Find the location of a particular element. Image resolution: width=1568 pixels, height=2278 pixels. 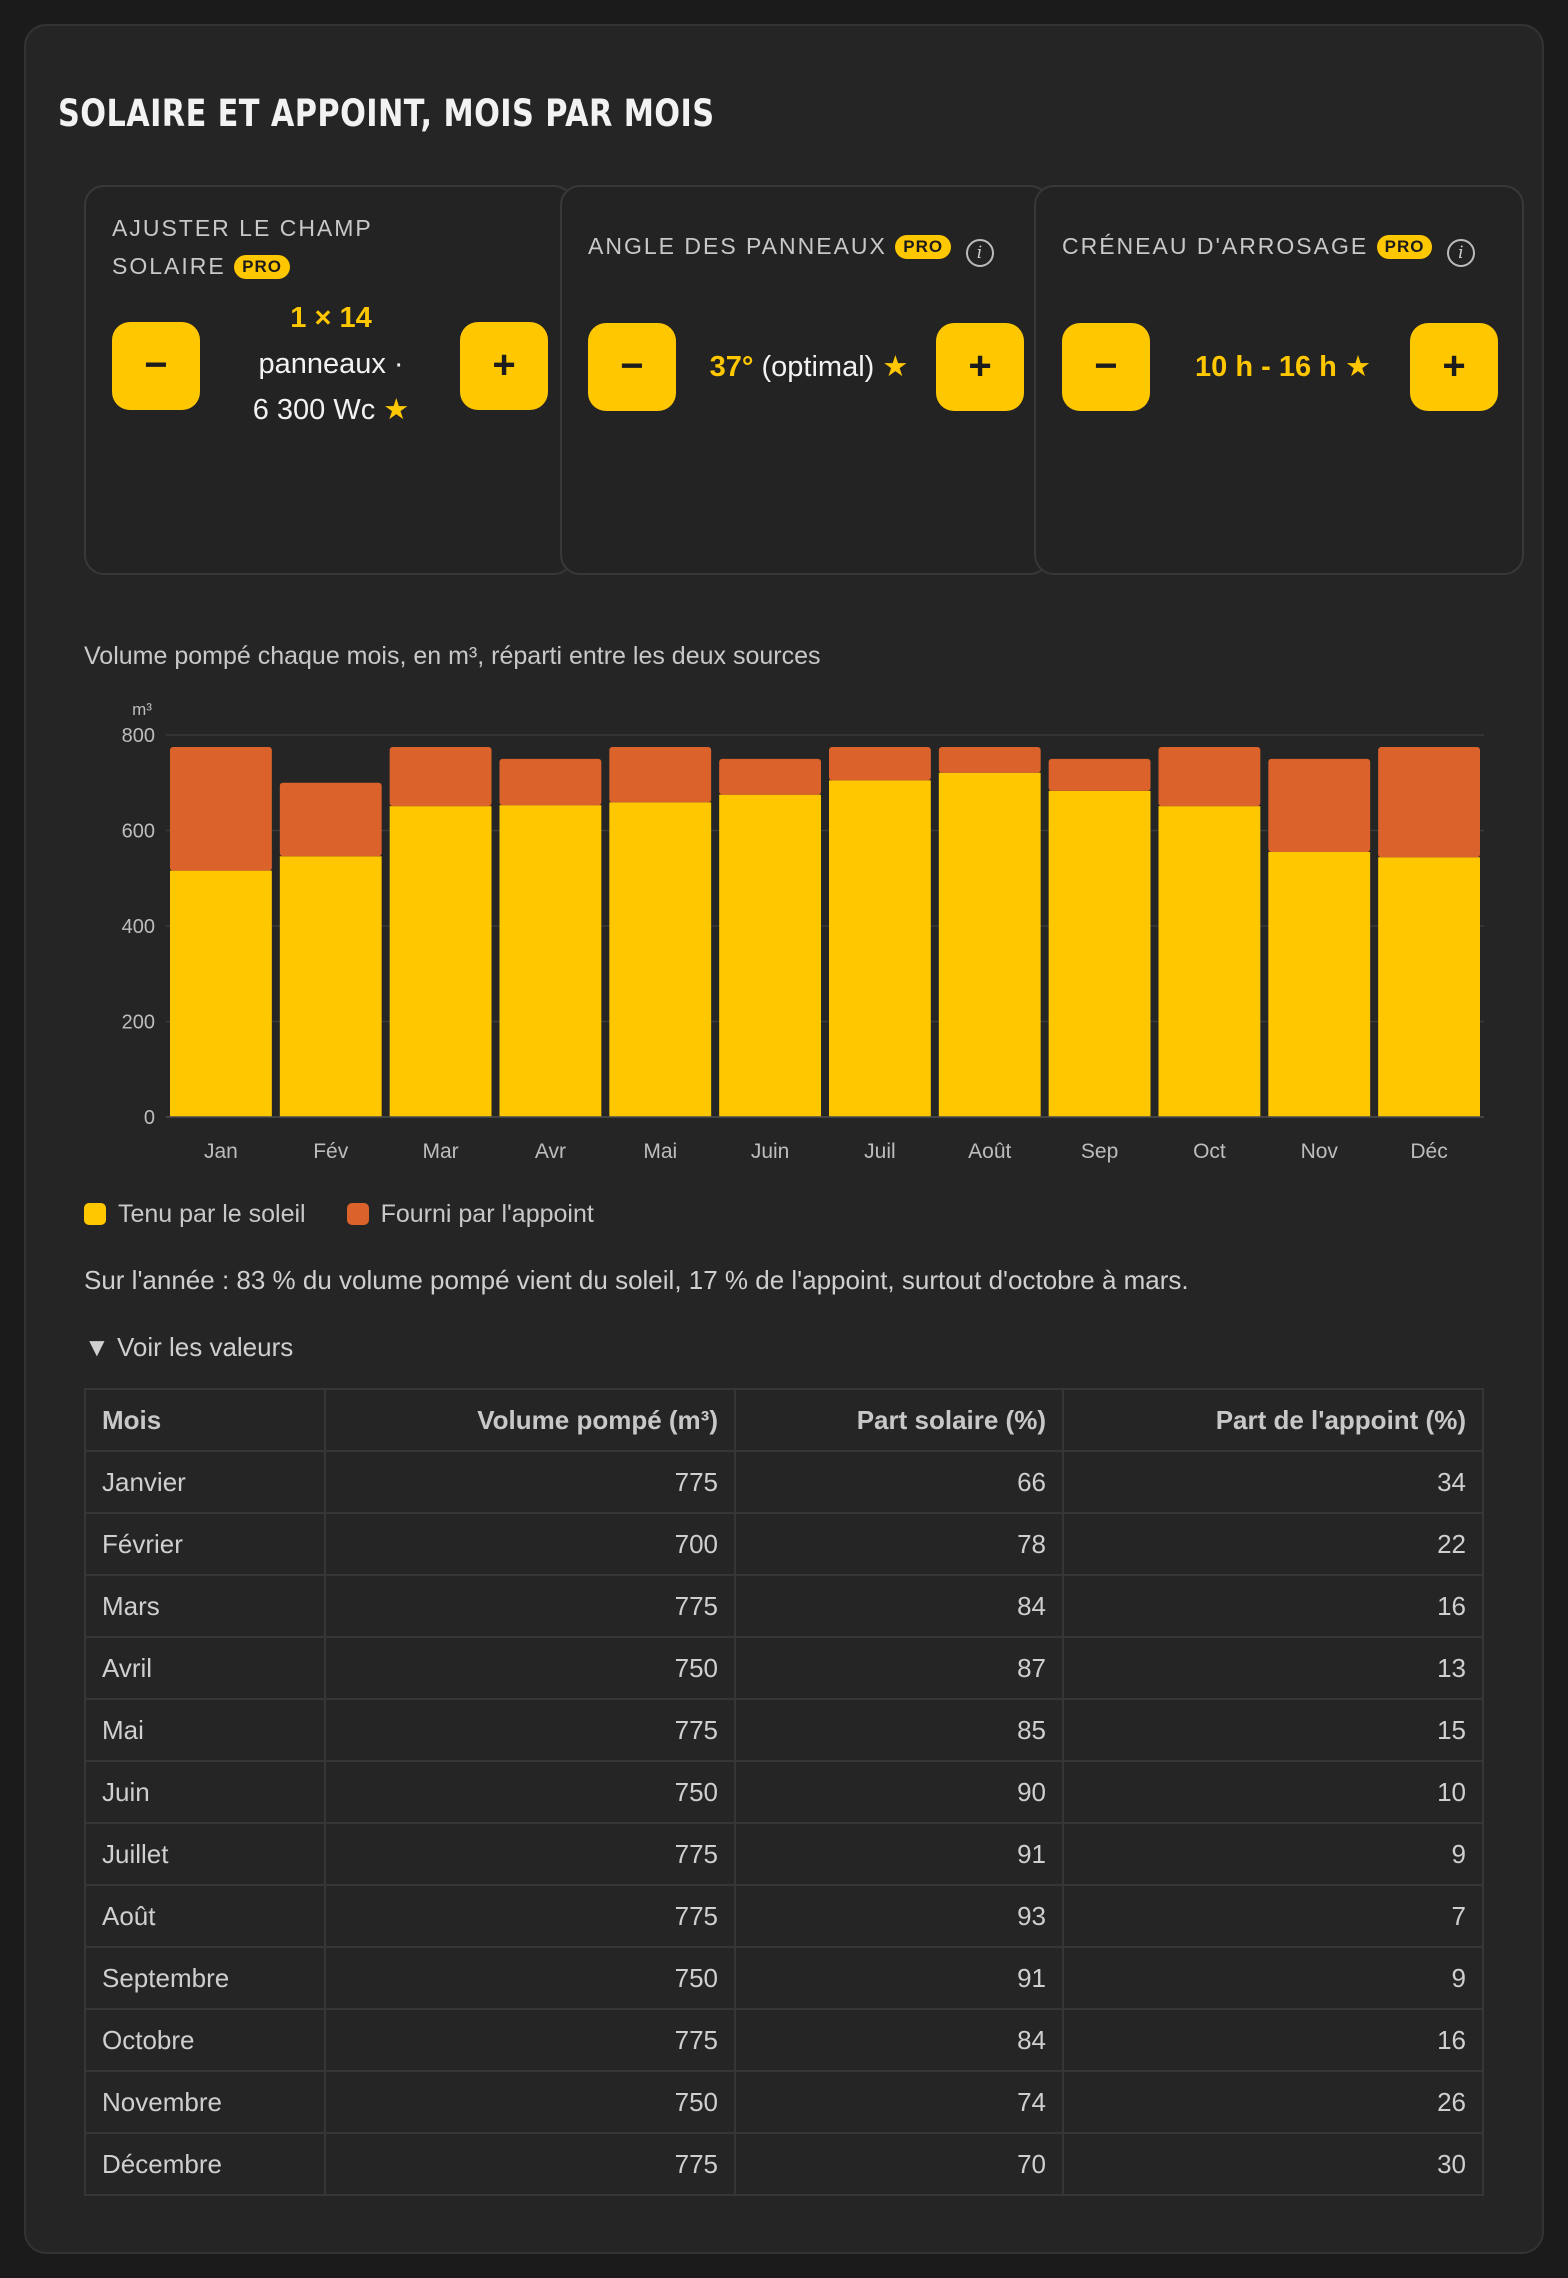

solar-field-label: AJUSTER LE CHAMP SOLAIRE PRO is located at coordinates (242, 247).